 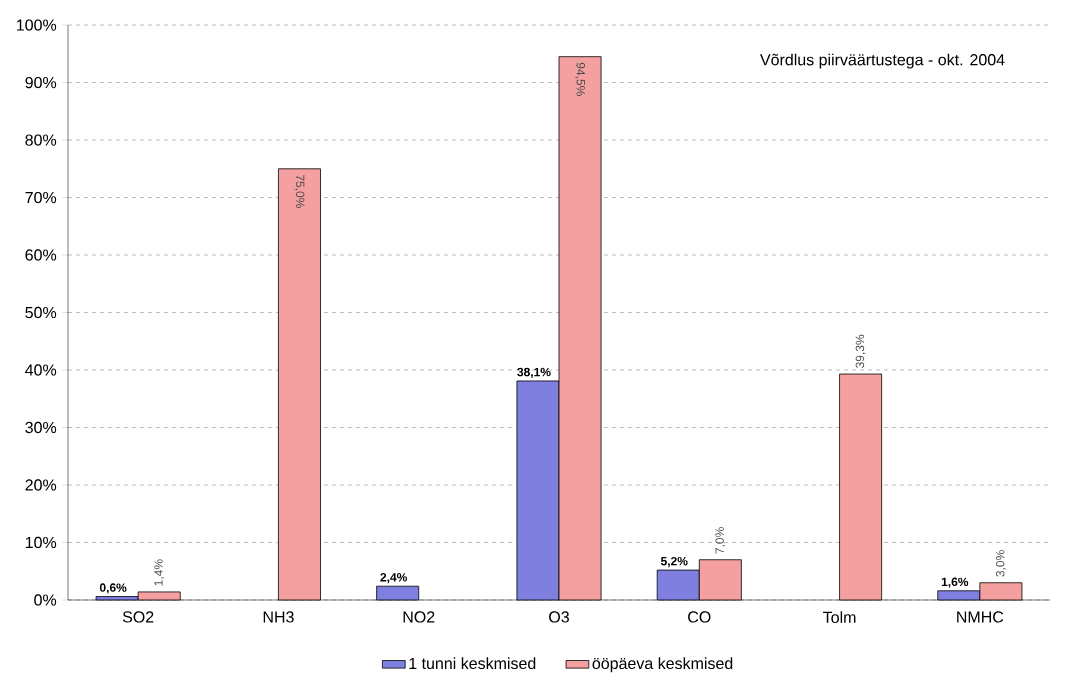 What do you see at coordinates (472, 663) in the screenshot?
I see `legend-label: 1 tunni keskmised` at bounding box center [472, 663].